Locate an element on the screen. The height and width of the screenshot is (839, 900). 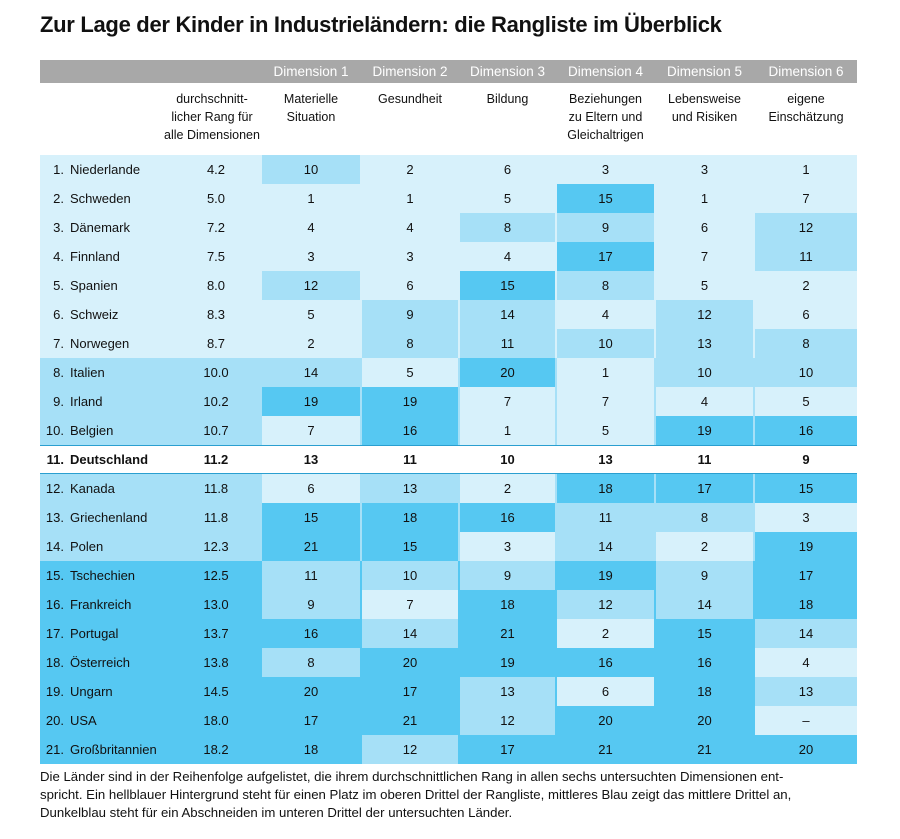
table-row: 3. Dänemark 7.2 4 4 8 9 6 12 is located at coordinates (448, 227).